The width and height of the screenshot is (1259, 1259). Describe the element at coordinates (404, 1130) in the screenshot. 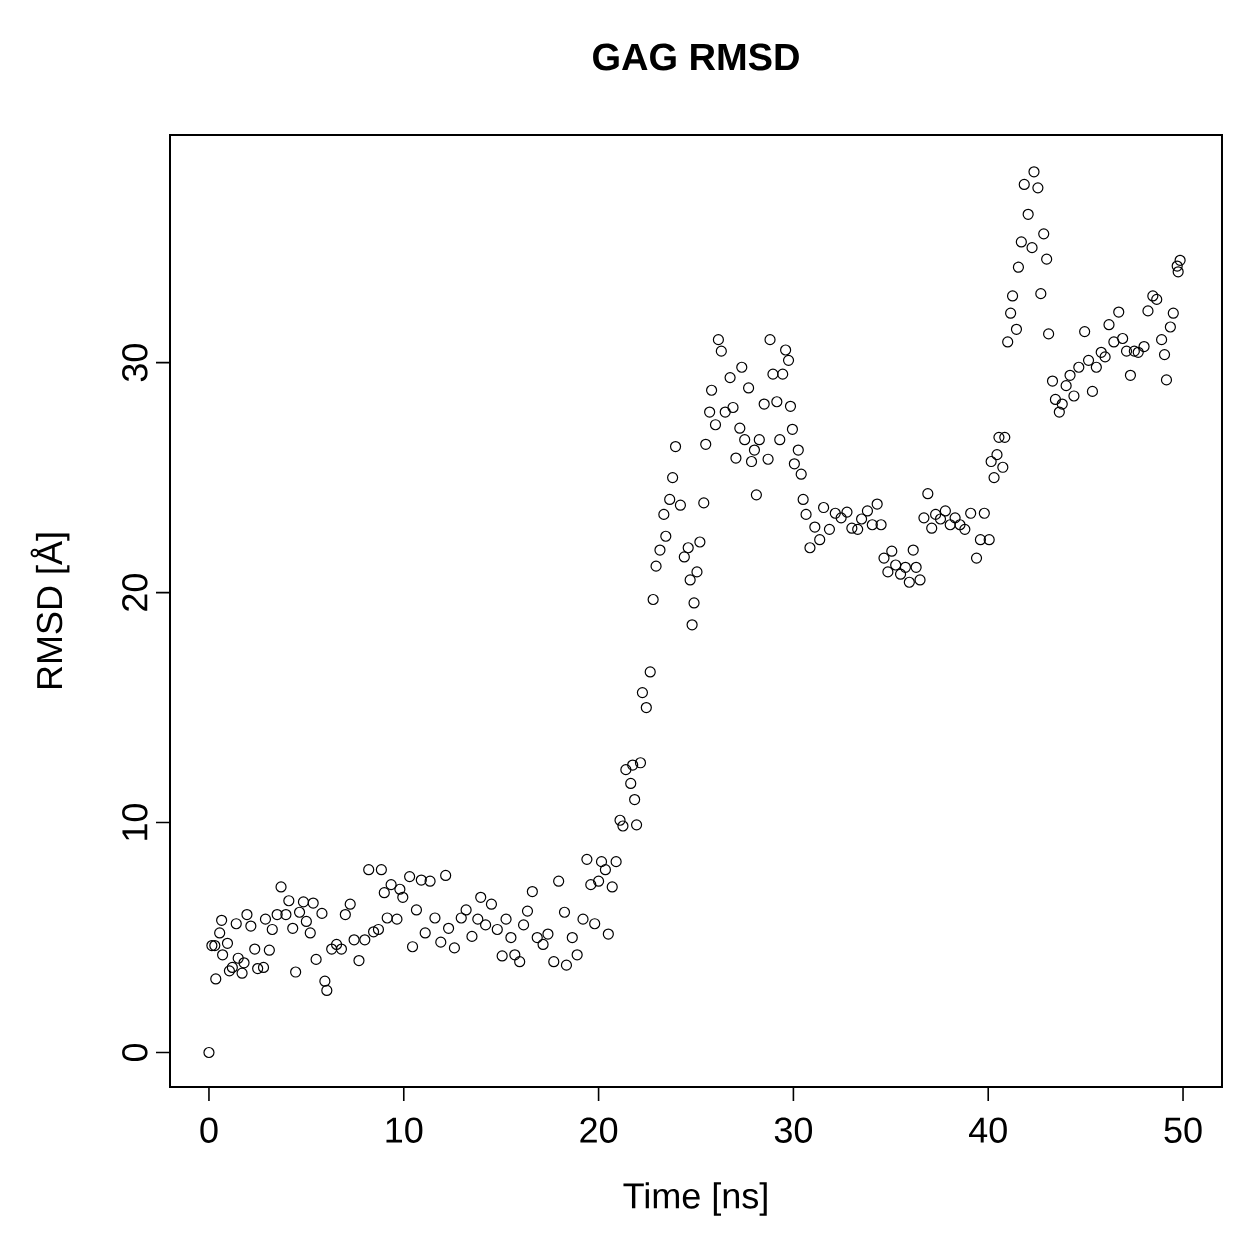

I see `x-tick-label: 10` at that location.